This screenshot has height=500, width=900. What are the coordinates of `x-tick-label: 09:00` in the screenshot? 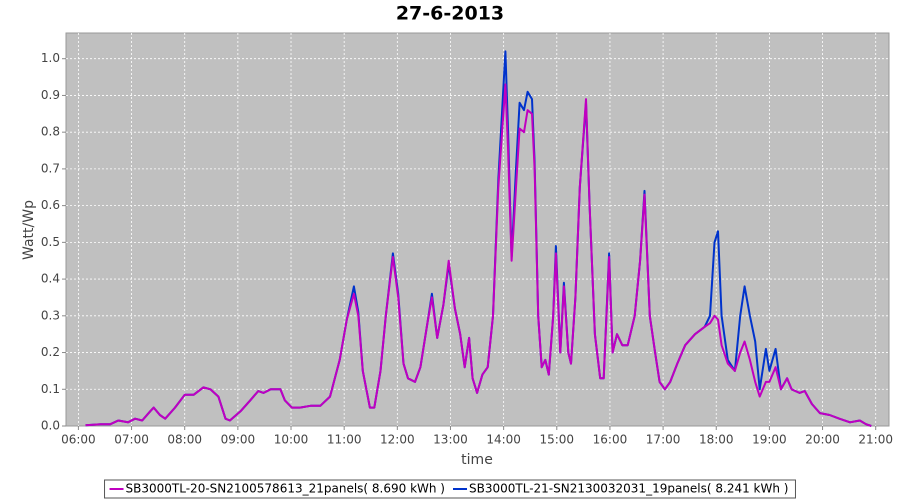 It's located at (238, 440).